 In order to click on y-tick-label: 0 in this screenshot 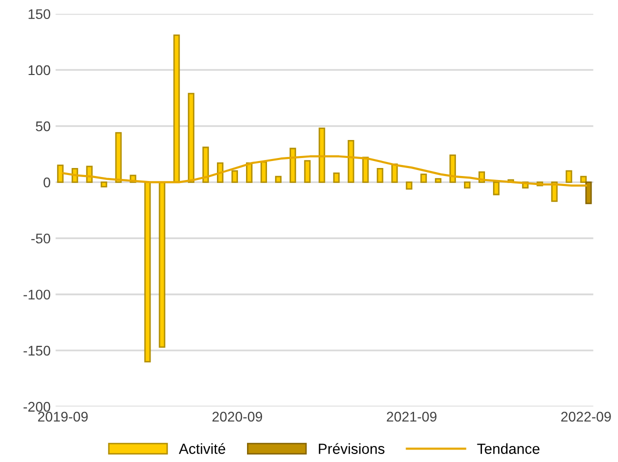, I will do `click(47, 182)`.